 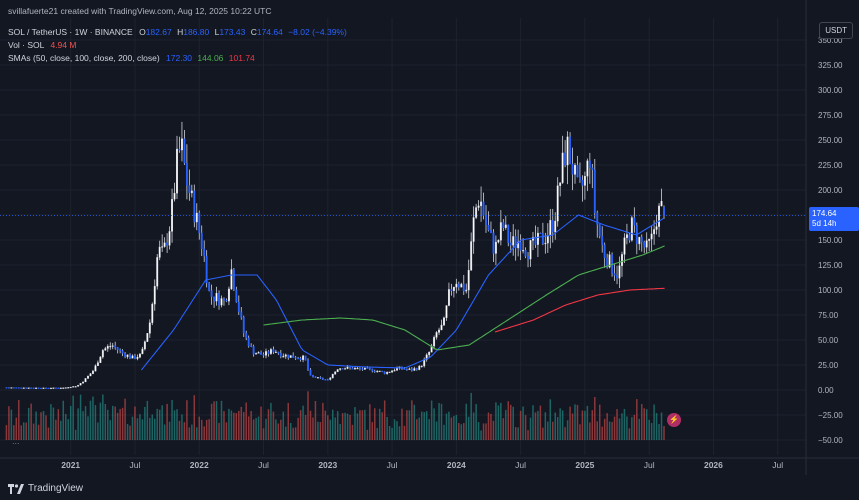 What do you see at coordinates (824, 213) in the screenshot?
I see `last-price-value: 174.64` at bounding box center [824, 213].